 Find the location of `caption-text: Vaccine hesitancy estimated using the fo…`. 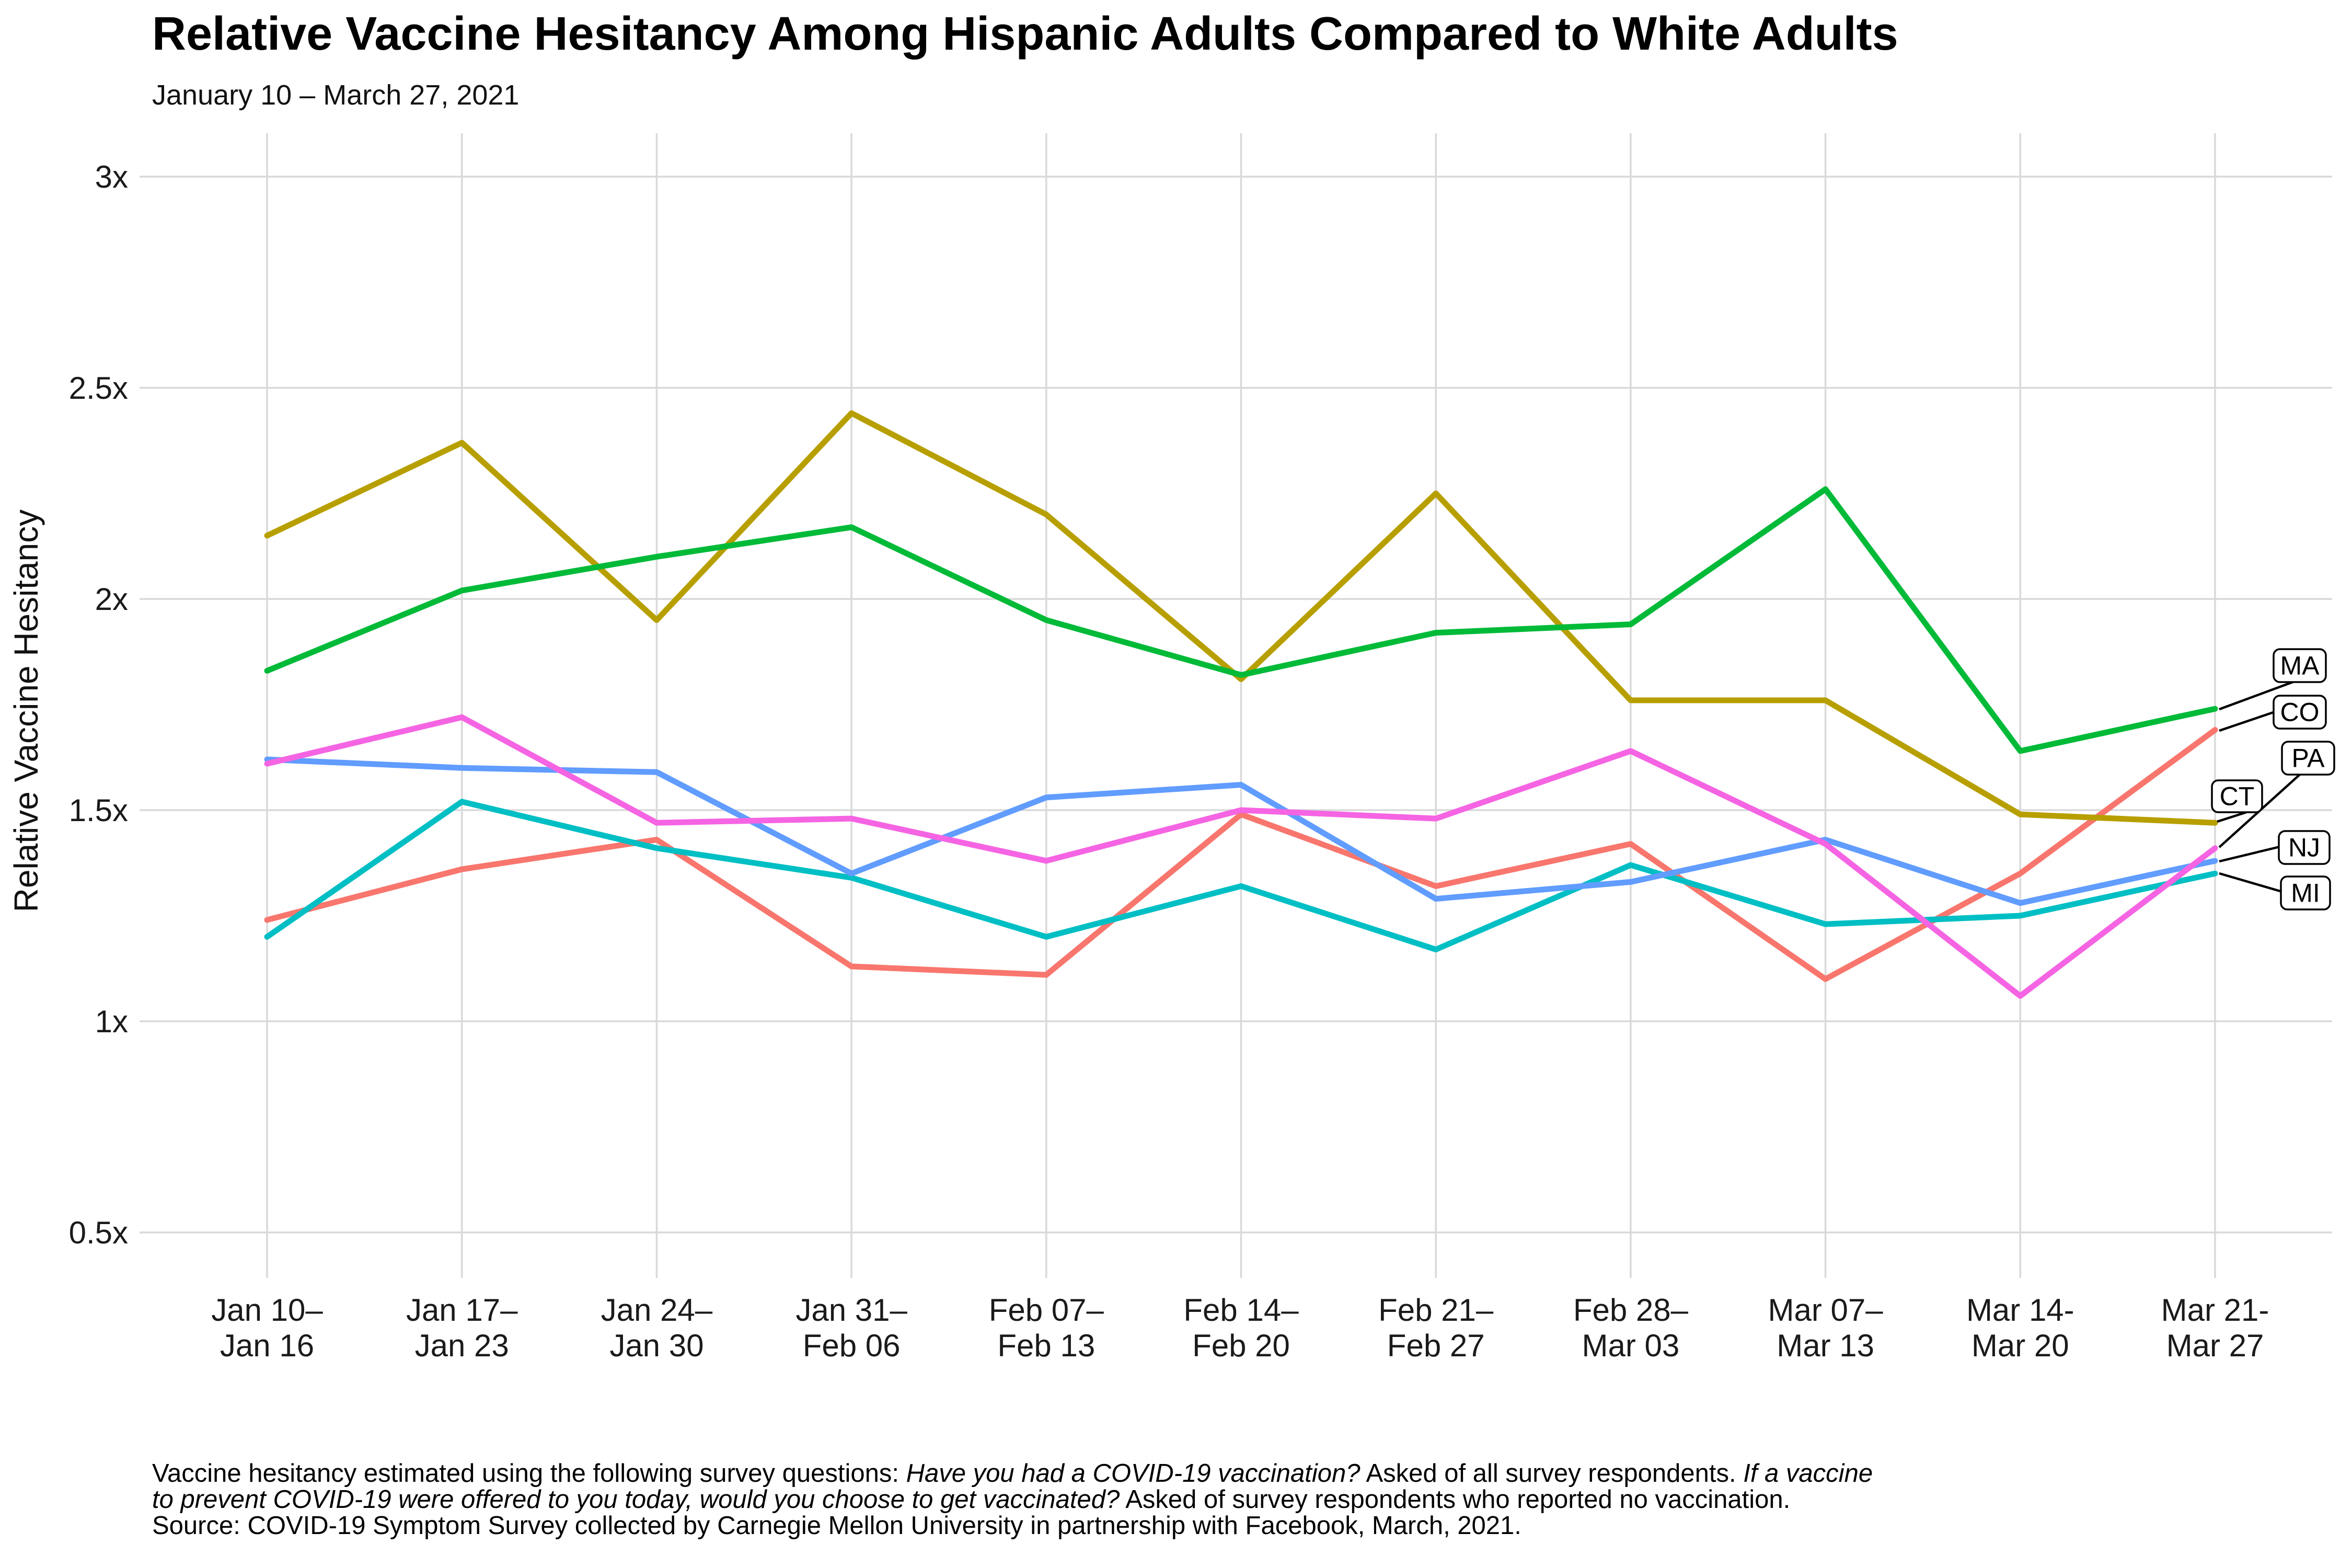

caption-text: Vaccine hesitancy estimated using the fo… is located at coordinates (1012, 1499).